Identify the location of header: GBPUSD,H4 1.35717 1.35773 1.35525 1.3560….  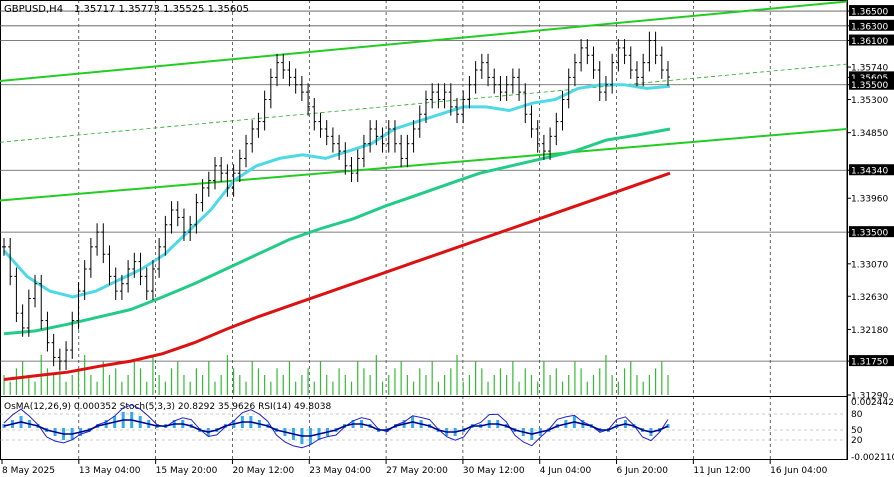
(126, 9).